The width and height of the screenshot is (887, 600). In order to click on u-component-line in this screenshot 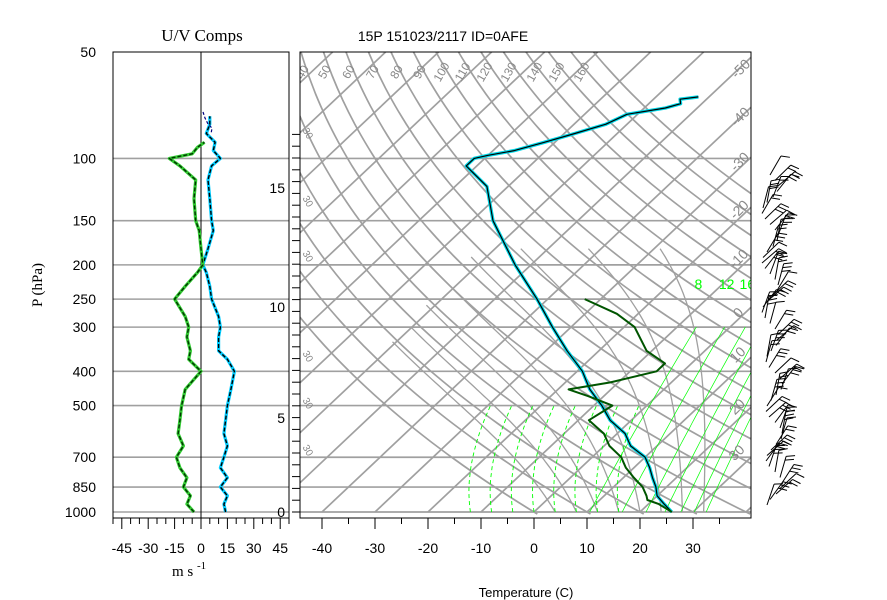, I will do `click(219, 314)`.